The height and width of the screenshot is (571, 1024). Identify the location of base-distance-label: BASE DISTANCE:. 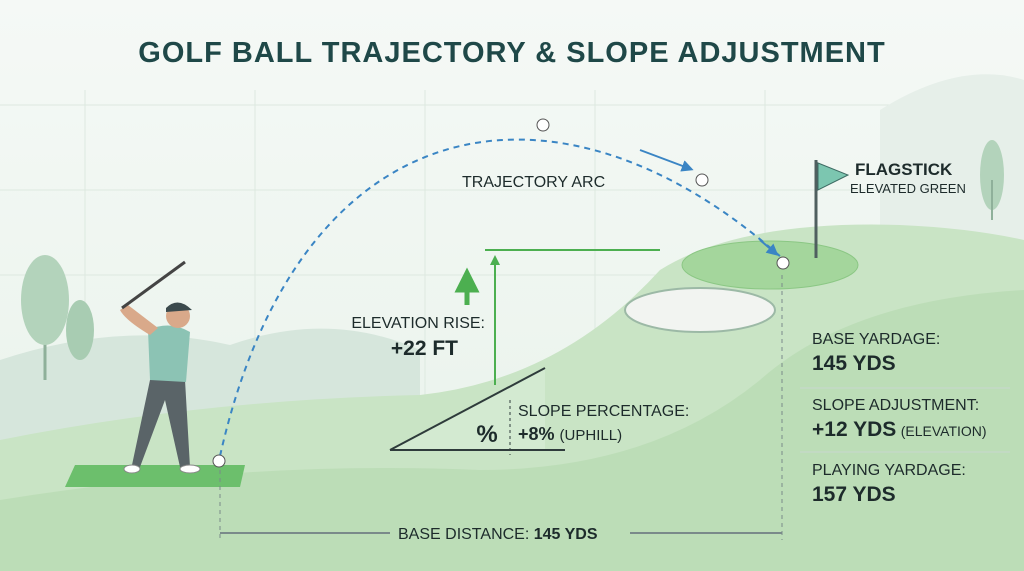
(463, 534).